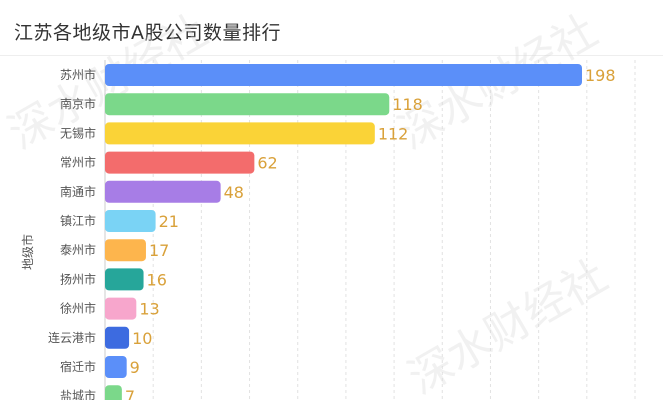  Describe the element at coordinates (130, 393) in the screenshot. I see `value-label: 7` at that location.